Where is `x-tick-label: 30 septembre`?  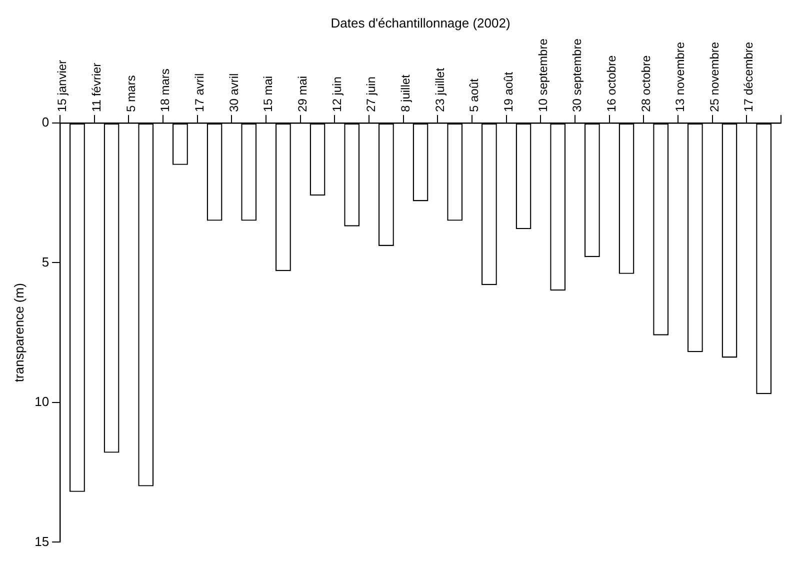
x-tick-label: 30 septembre is located at coordinates (577, 75).